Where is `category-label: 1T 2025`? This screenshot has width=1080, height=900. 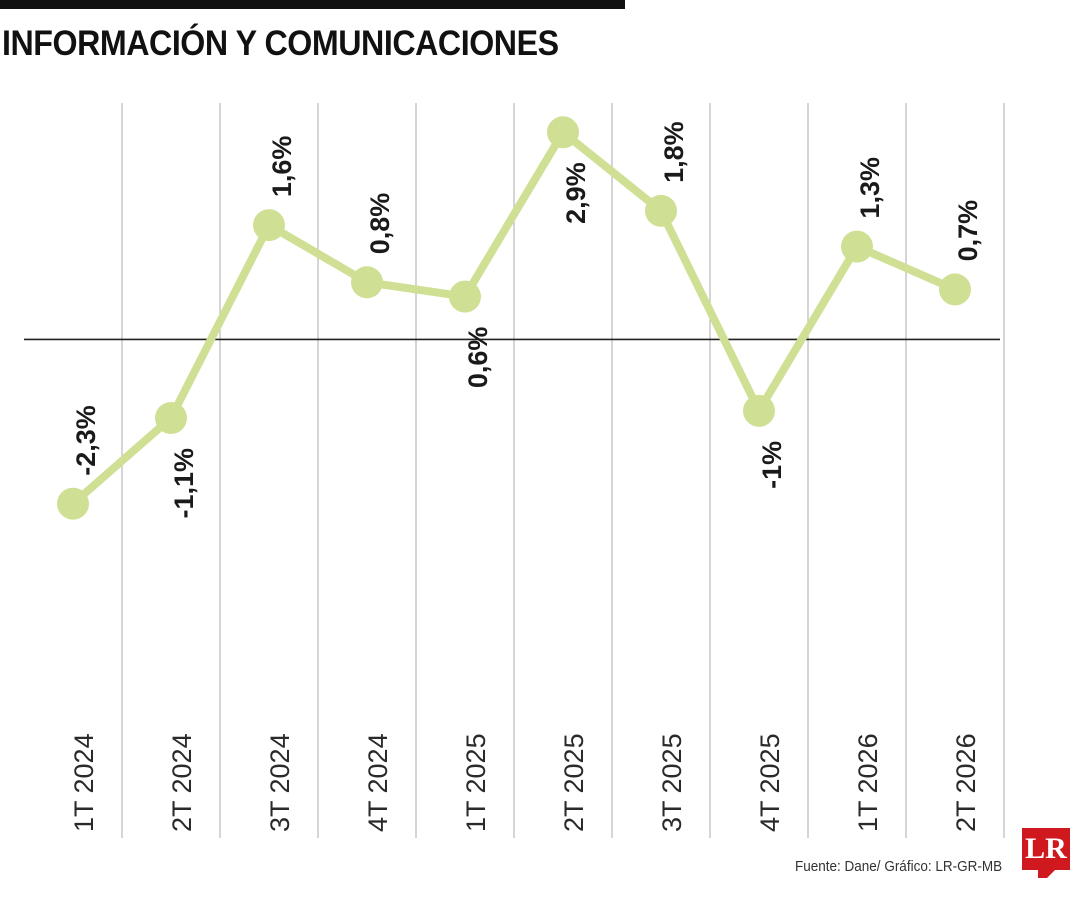 category-label: 1T 2025 is located at coordinates (476, 782).